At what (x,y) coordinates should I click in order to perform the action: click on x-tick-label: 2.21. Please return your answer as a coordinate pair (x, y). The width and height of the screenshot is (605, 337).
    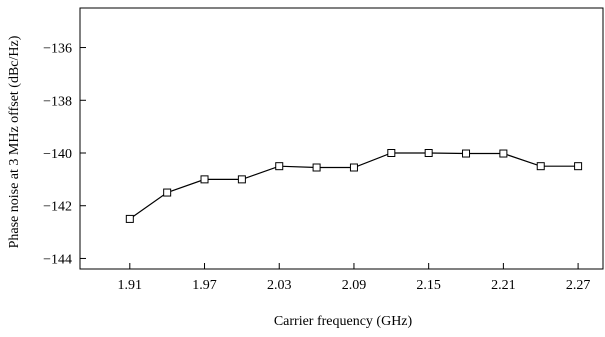
    Looking at the image, I should click on (503, 285).